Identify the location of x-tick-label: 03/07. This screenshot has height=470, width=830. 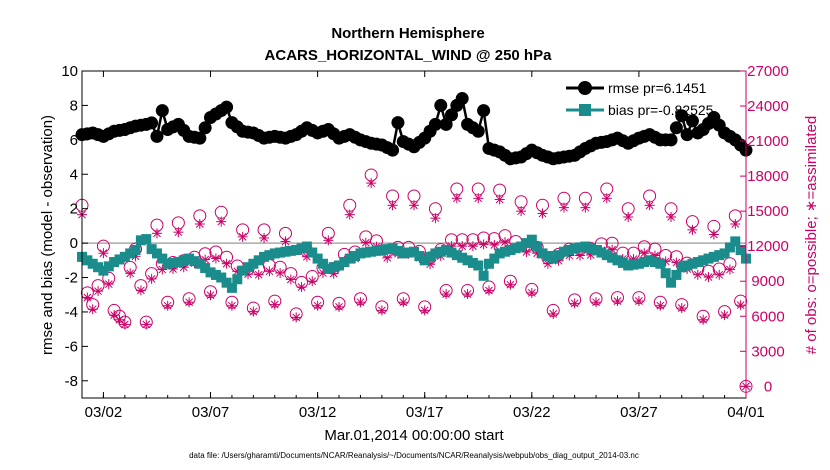
(211, 412).